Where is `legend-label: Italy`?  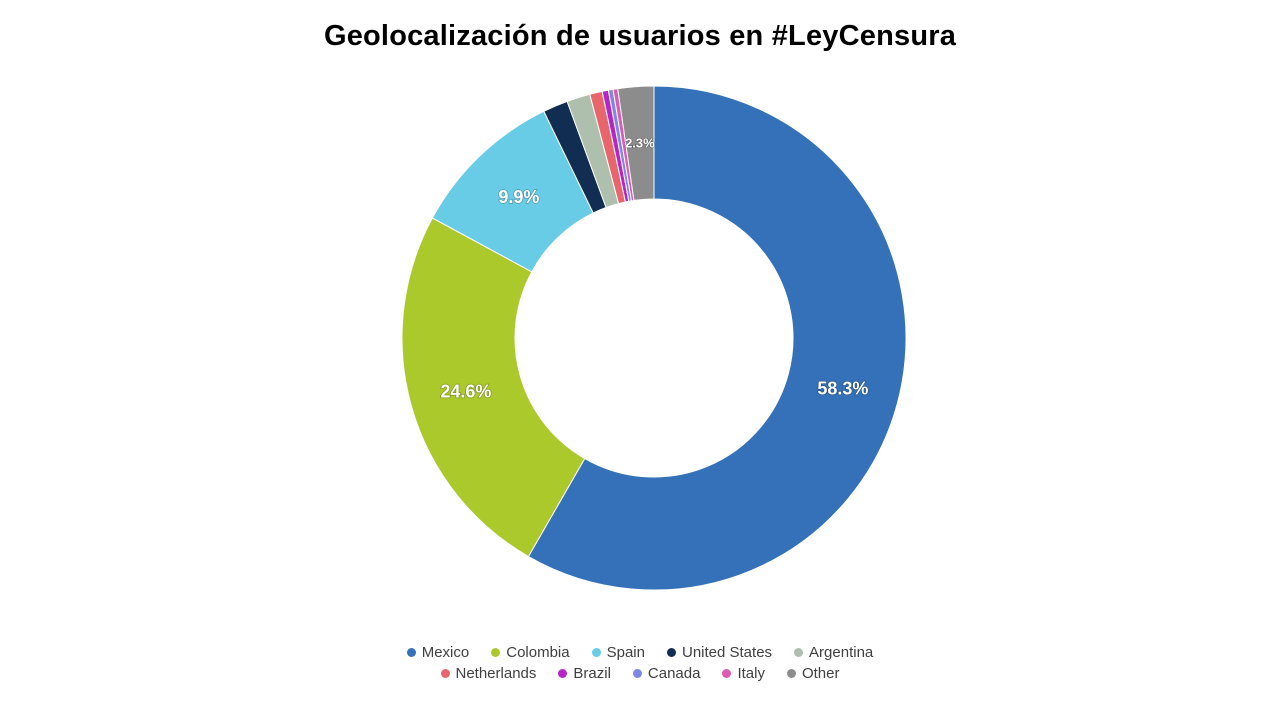 legend-label: Italy is located at coordinates (751, 673).